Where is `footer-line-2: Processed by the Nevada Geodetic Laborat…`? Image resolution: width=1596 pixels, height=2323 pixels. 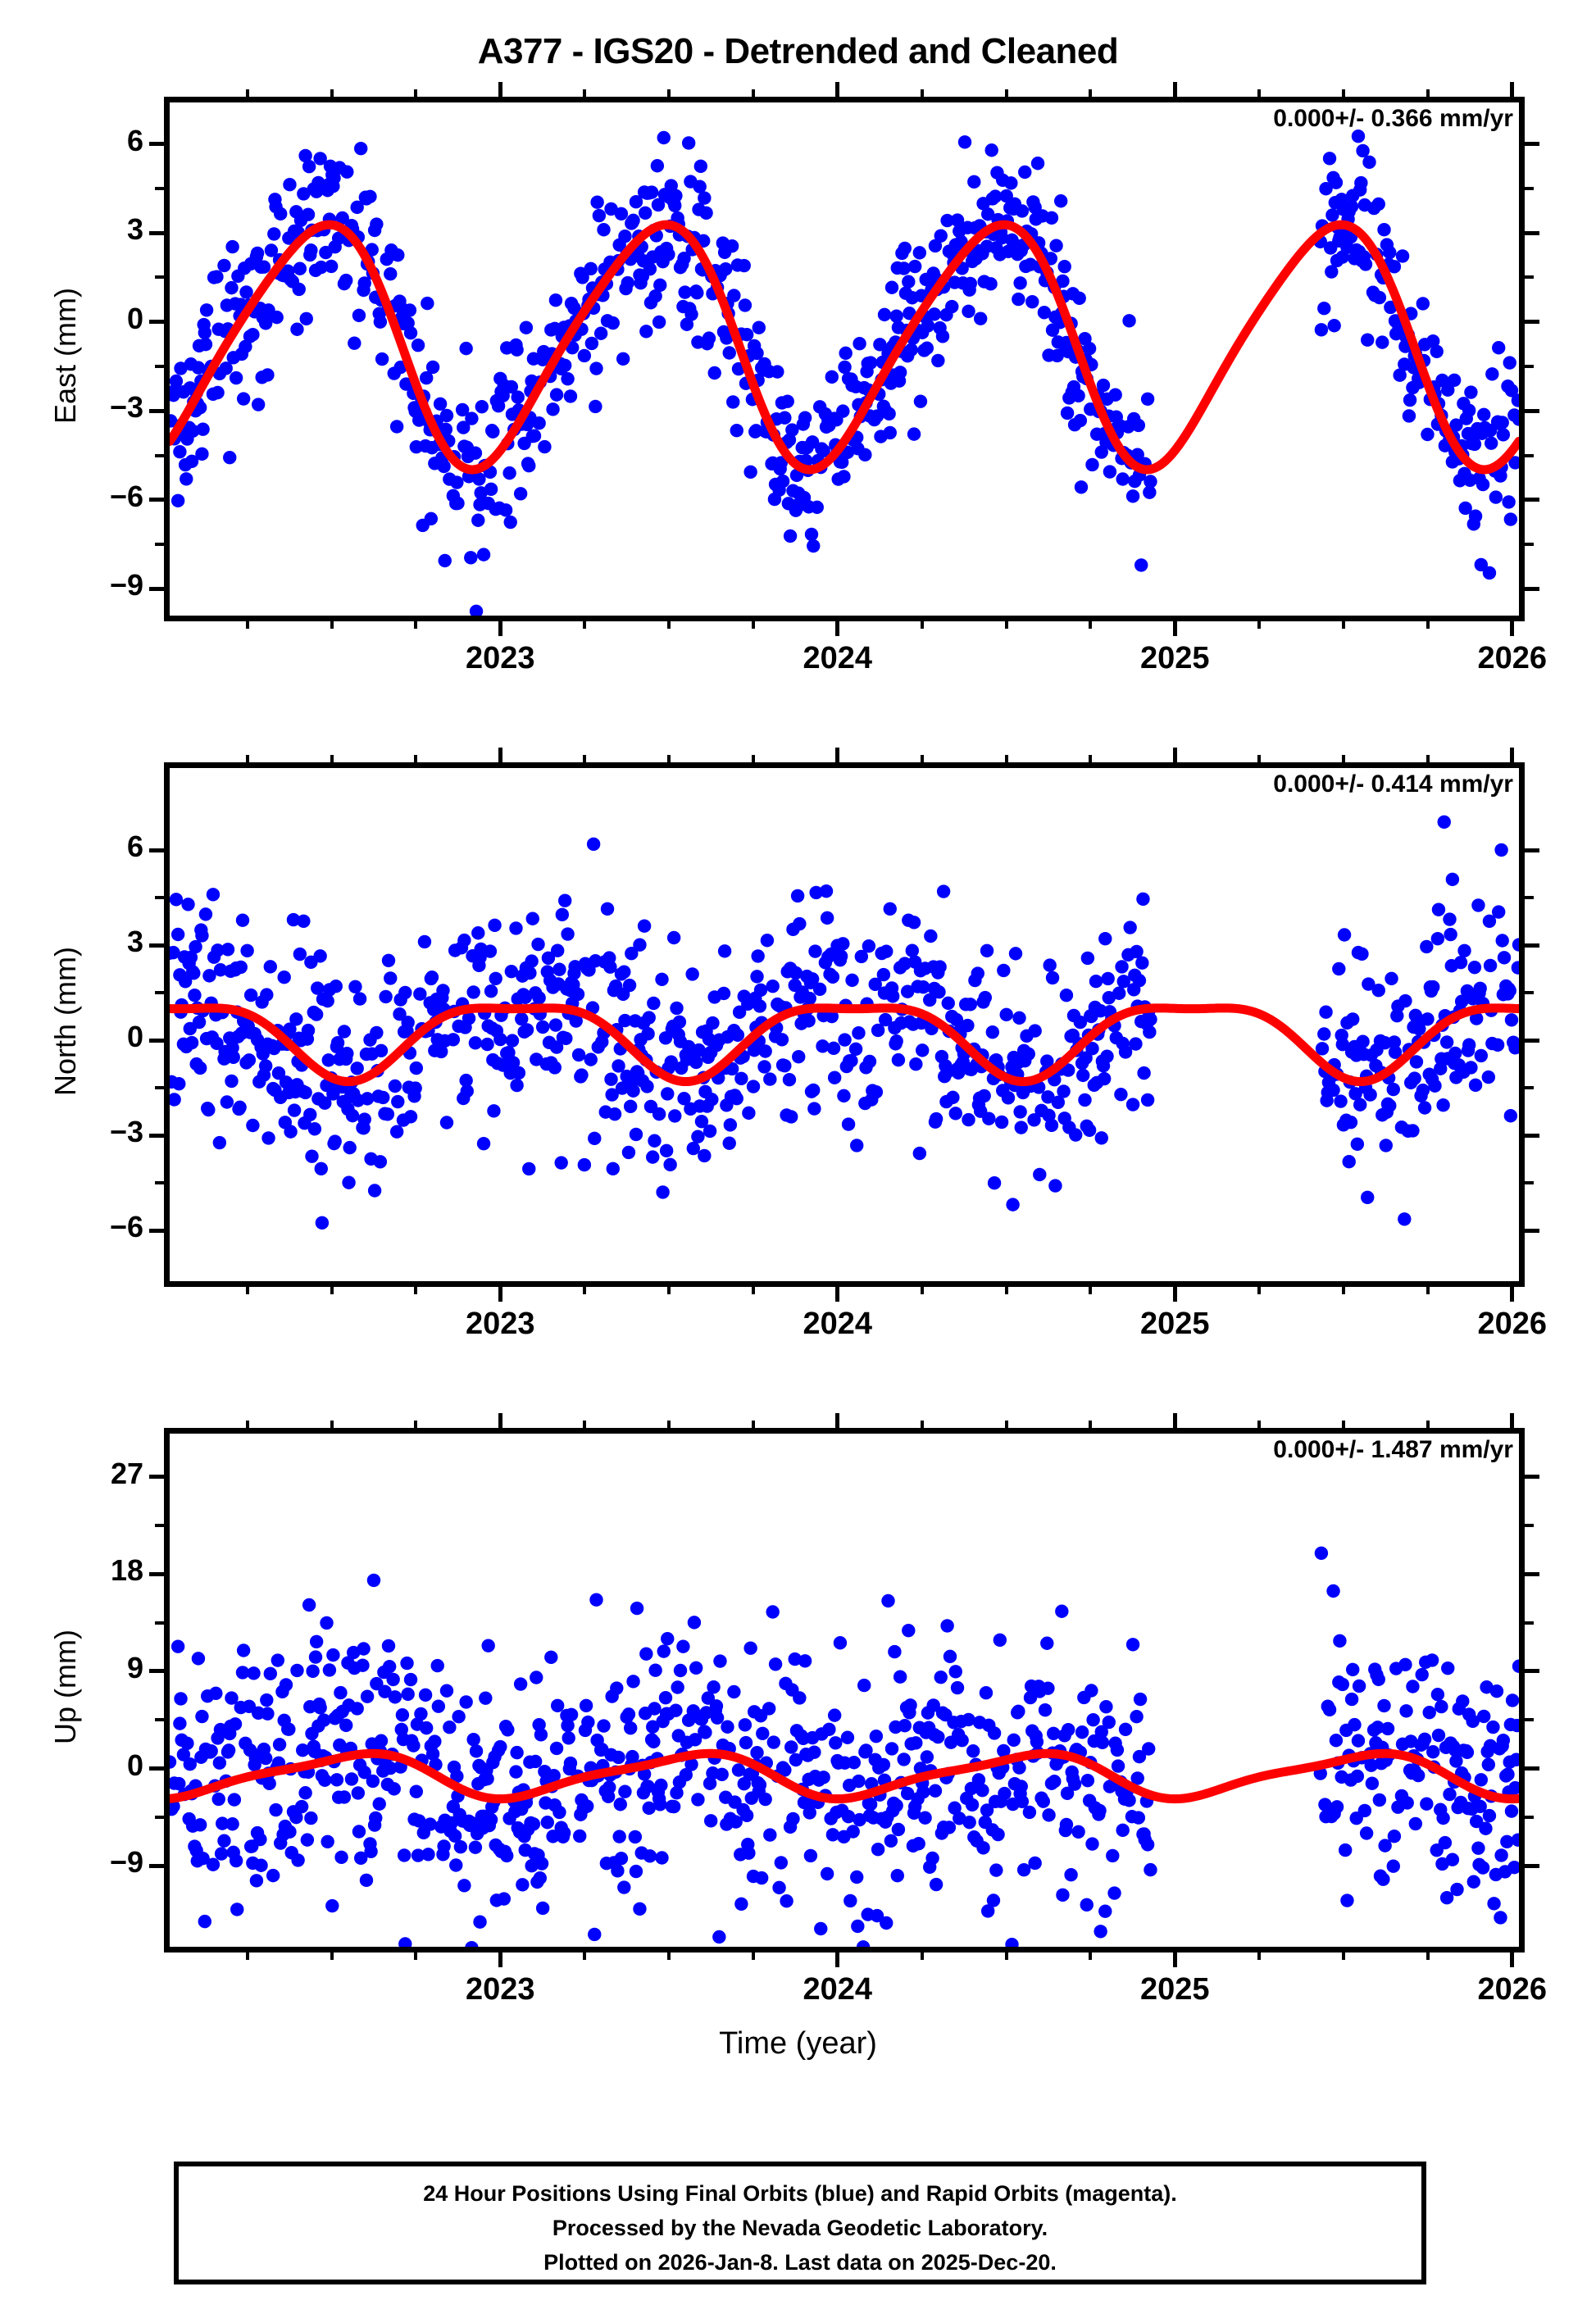 footer-line-2: Processed by the Nevada Geodetic Laborat… is located at coordinates (800, 2228).